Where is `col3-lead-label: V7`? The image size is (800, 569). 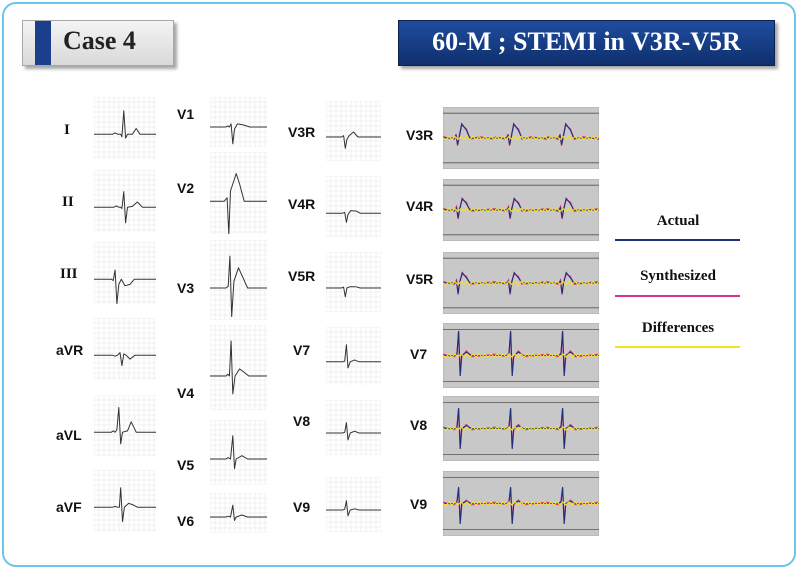
col3-lead-label: V7 is located at coordinates (302, 350).